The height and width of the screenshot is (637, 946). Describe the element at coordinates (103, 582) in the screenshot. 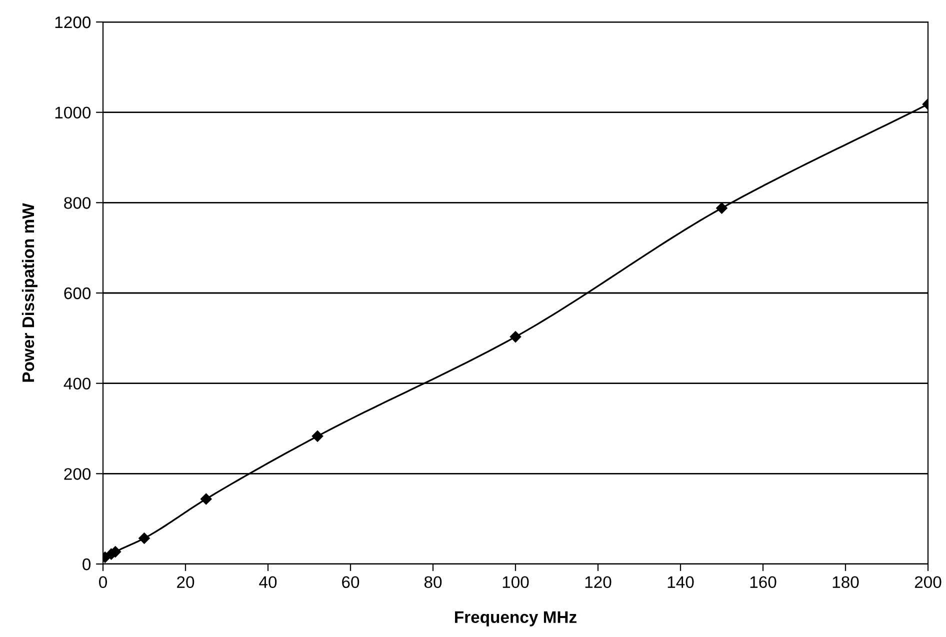

I see `x-tick-label: 0` at that location.